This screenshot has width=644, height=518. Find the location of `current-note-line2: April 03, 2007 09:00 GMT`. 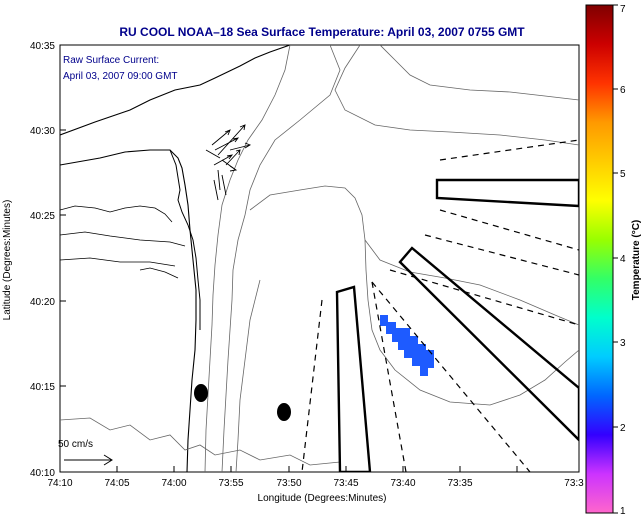

current-note-line2: April 03, 2007 09:00 GMT is located at coordinates (120, 76).